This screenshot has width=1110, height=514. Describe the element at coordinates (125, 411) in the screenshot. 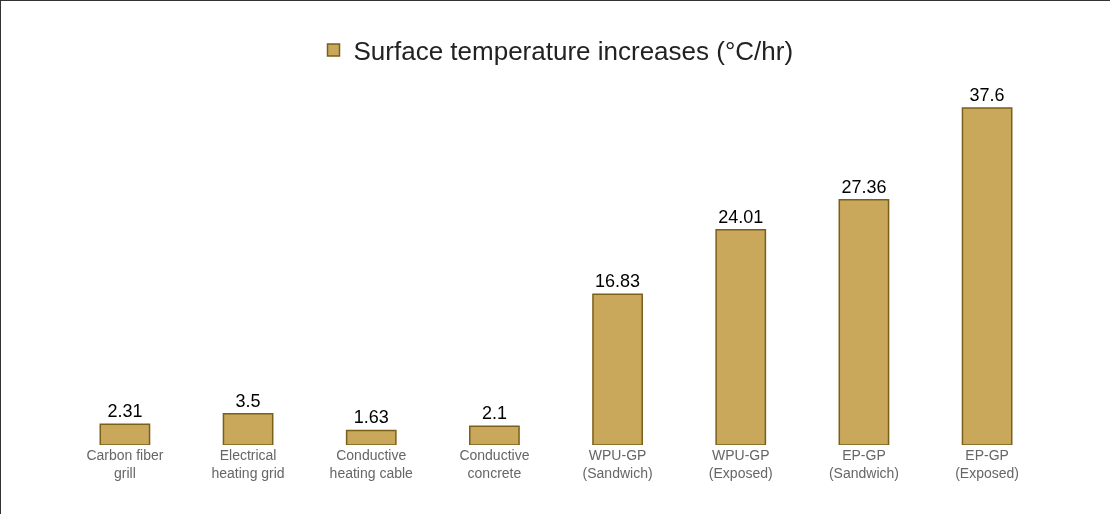

I see `data-label: 2.31` at that location.